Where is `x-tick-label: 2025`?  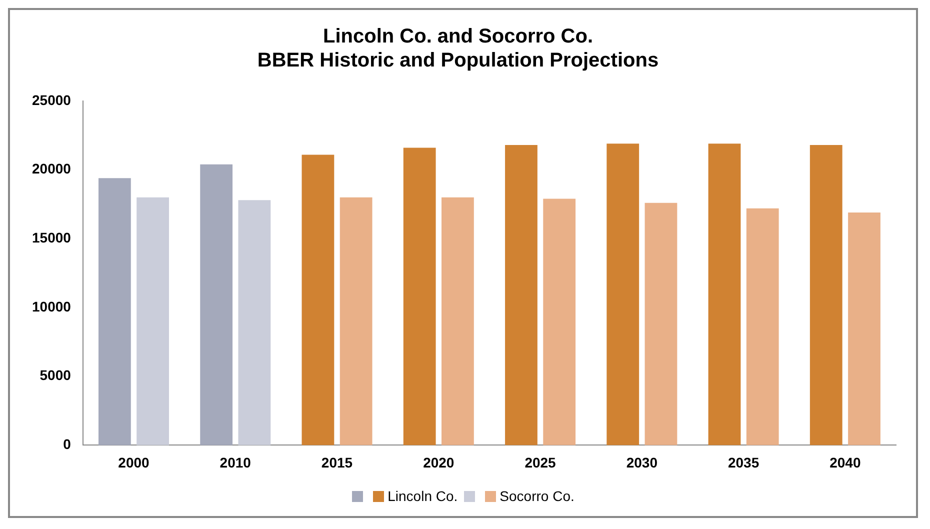 x-tick-label: 2025 is located at coordinates (540, 462).